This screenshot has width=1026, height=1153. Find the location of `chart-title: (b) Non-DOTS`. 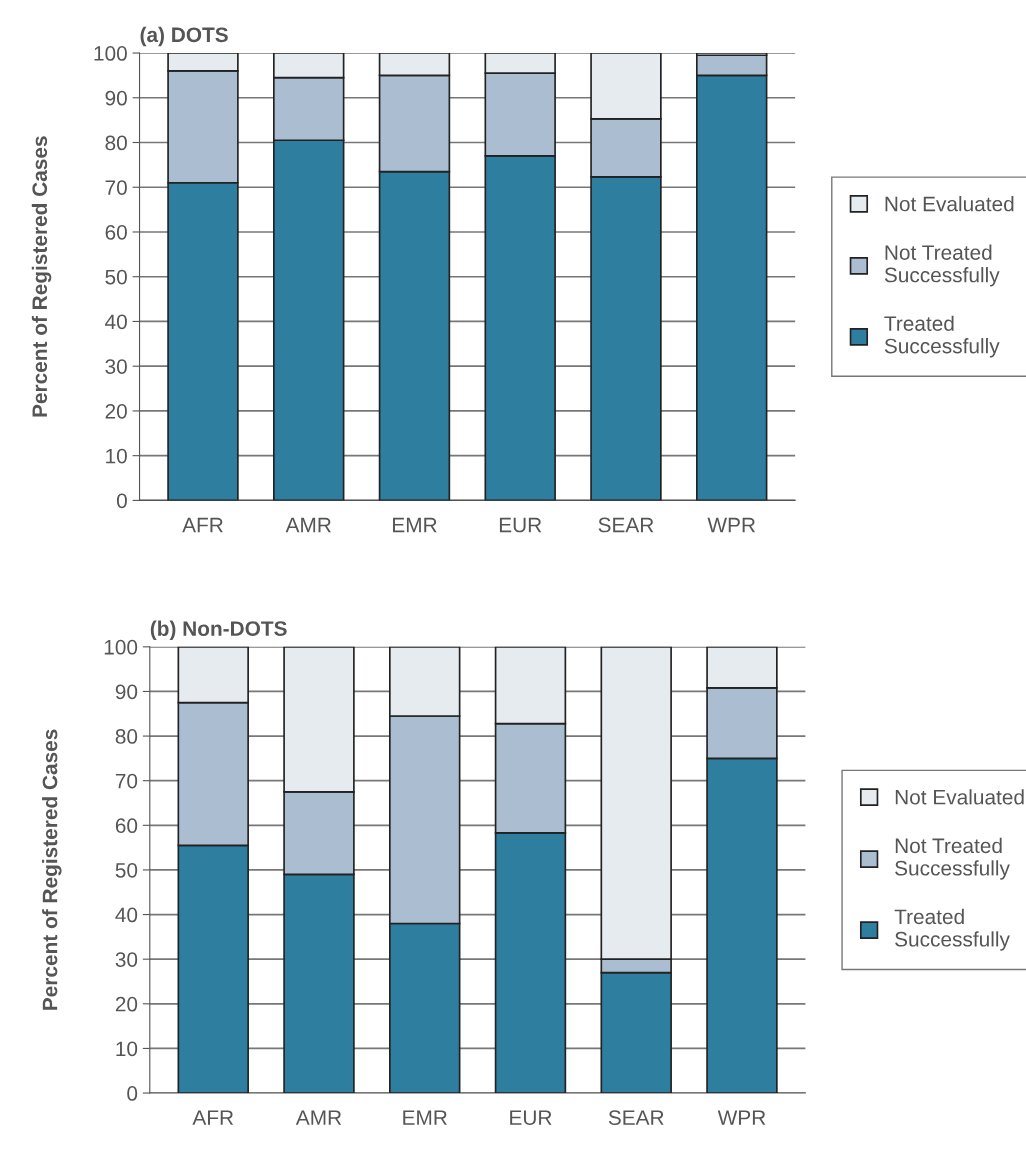

chart-title: (b) Non-DOTS is located at coordinates (218, 630).